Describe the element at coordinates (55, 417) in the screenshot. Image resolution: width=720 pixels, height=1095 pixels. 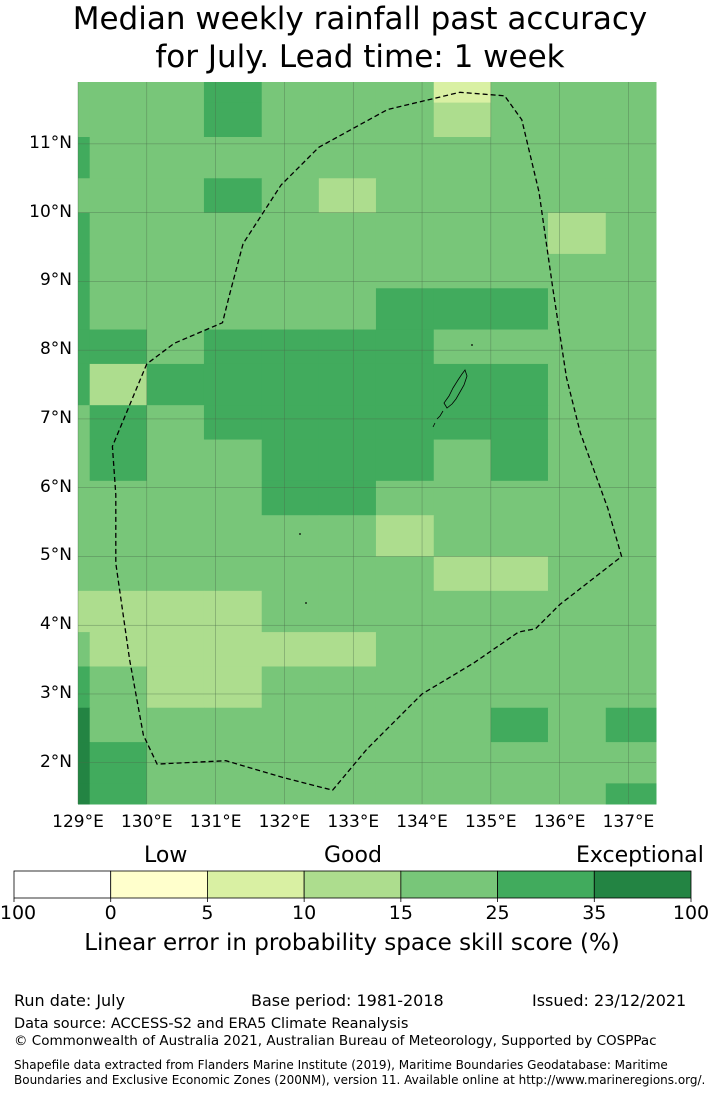
I see `latitude-label: 7°N` at that location.